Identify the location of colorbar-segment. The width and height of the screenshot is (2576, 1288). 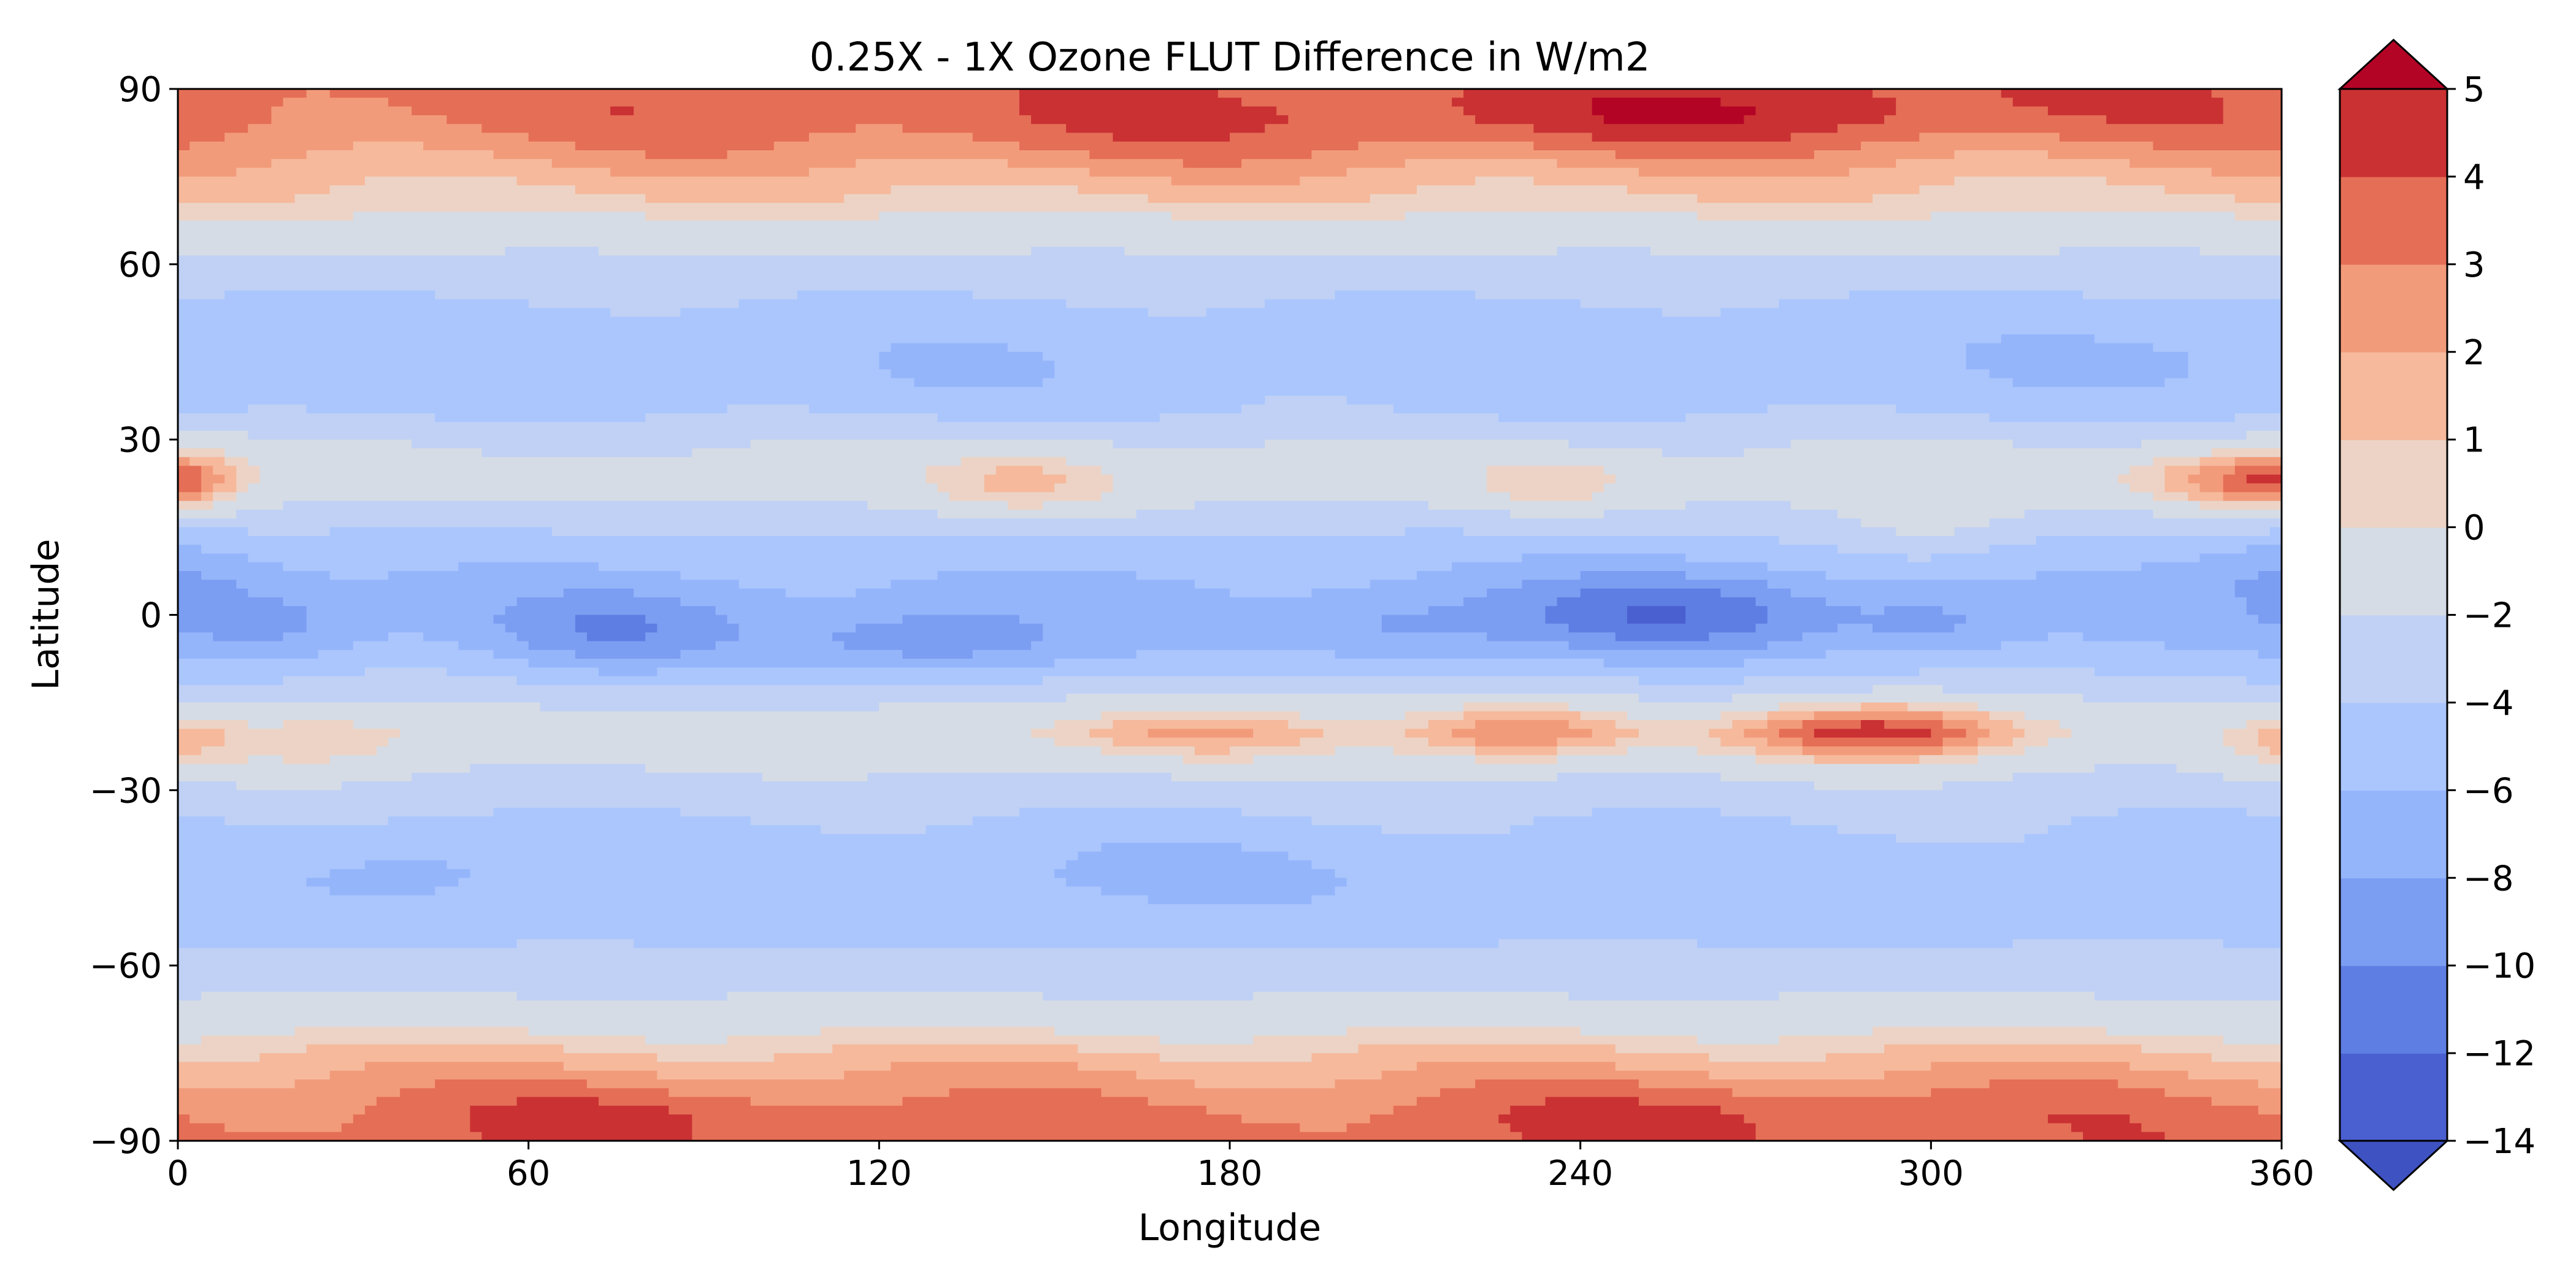
(2393, 659).